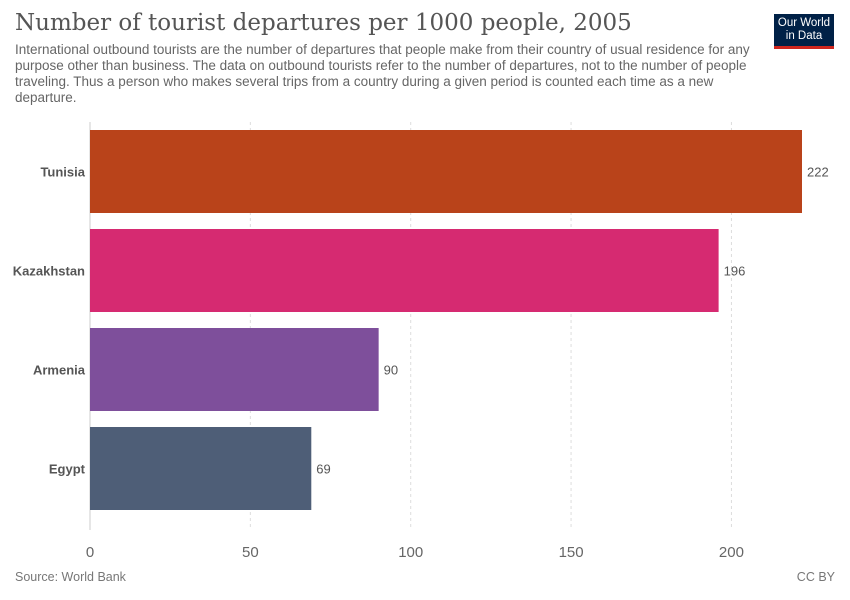 The width and height of the screenshot is (850, 600). I want to click on x-tick-label: 50, so click(250, 552).